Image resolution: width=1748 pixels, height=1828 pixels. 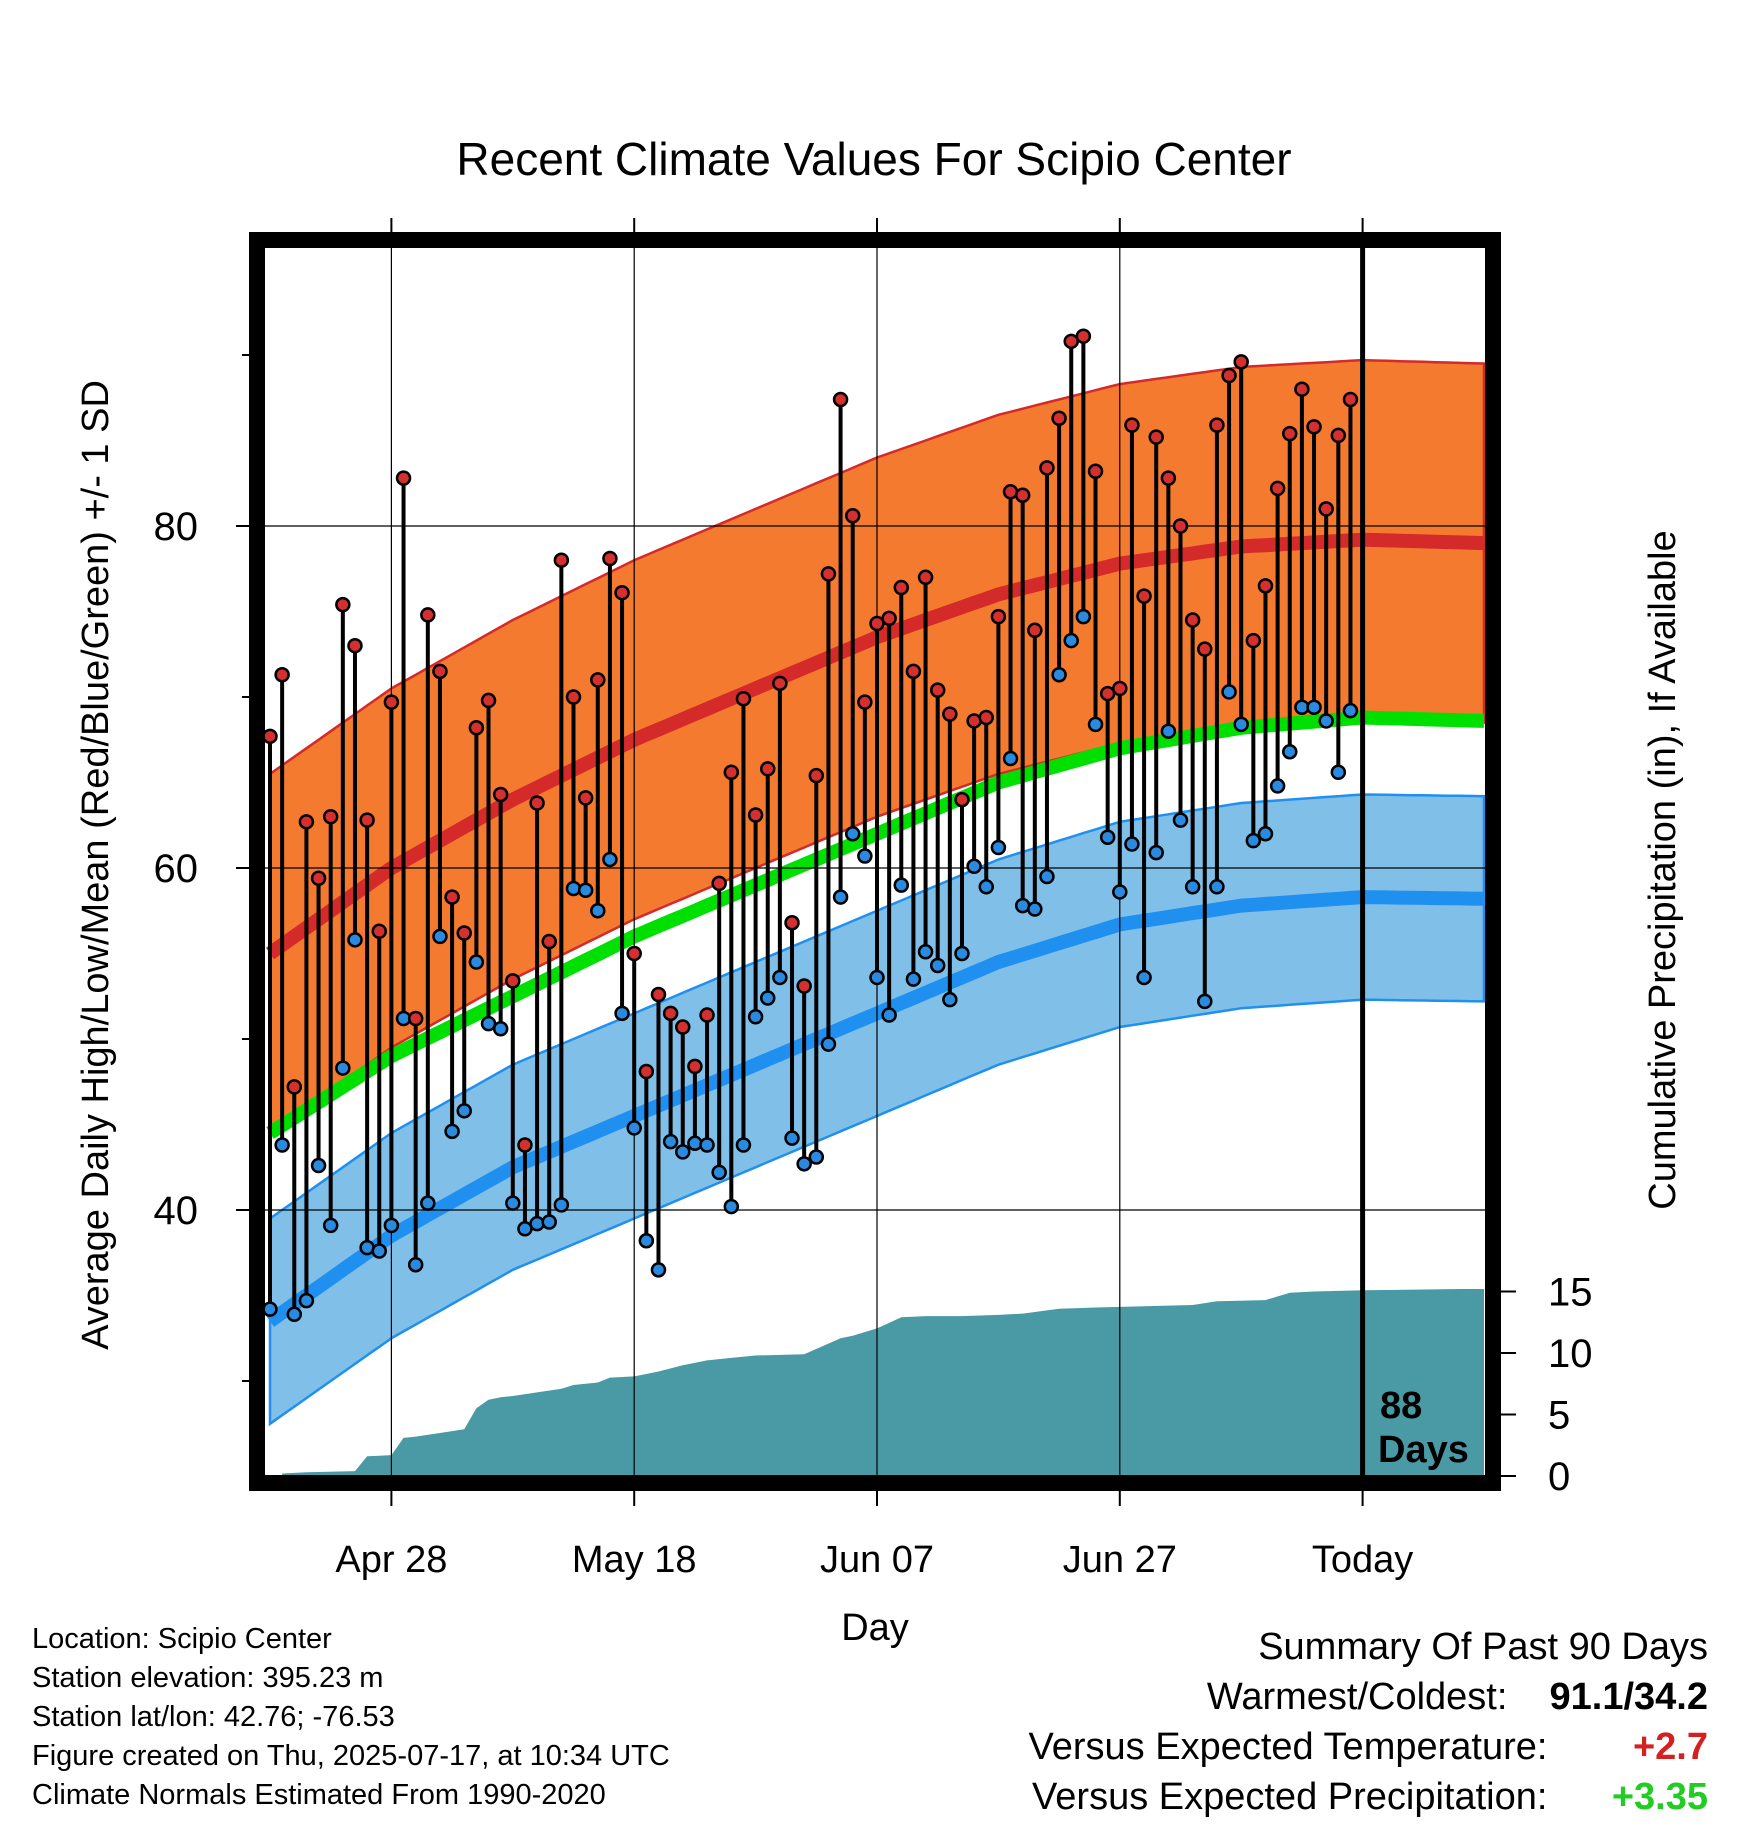 What do you see at coordinates (1368, 1797) in the screenshot?
I see `precip-row: Versus Expected Precipitation: +3.35` at bounding box center [1368, 1797].